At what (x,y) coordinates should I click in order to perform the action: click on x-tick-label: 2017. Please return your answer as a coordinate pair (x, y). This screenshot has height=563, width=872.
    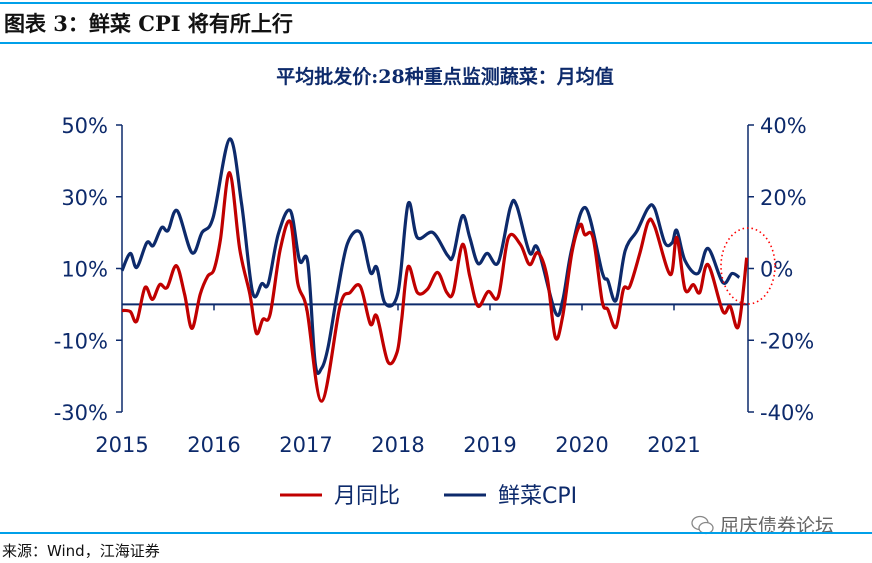
    Looking at the image, I should click on (305, 445).